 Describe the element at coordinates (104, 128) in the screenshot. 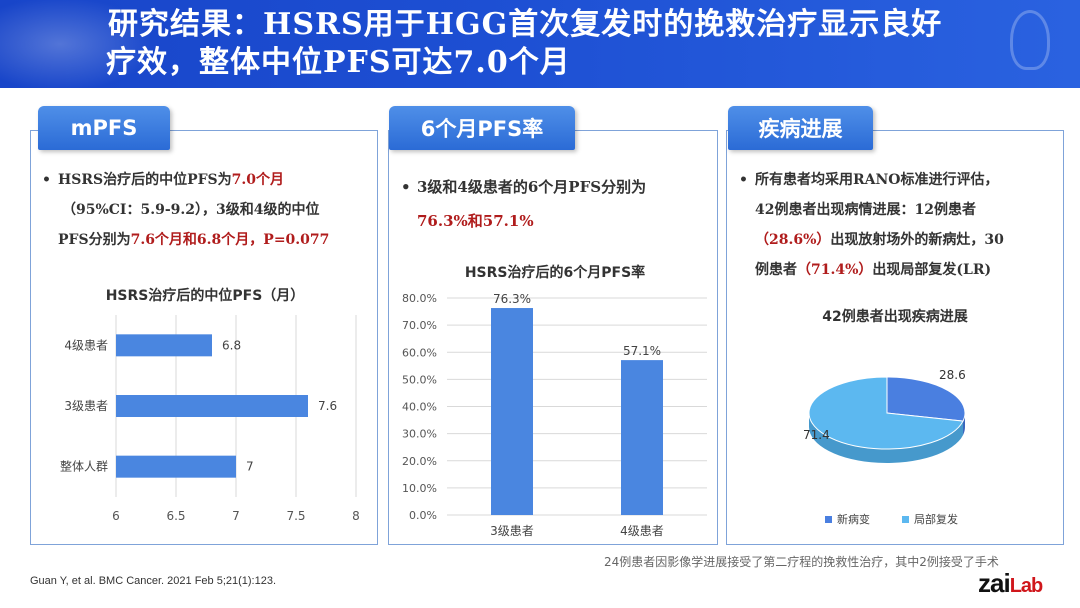

I see `tab-mpfs: mPFS` at that location.